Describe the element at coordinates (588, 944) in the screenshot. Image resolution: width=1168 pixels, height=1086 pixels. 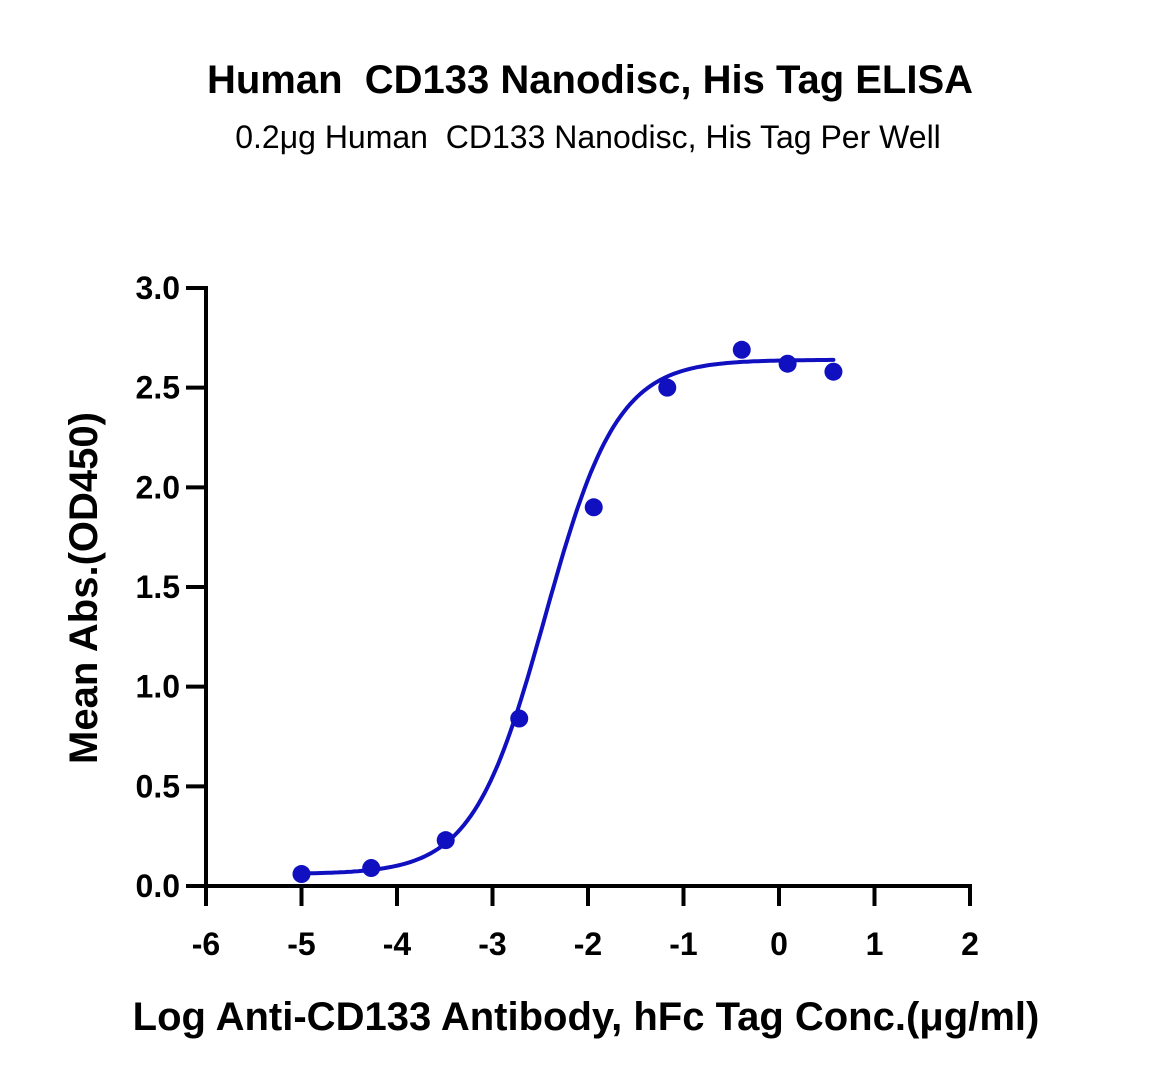
I see `x-tick-label: -2` at that location.